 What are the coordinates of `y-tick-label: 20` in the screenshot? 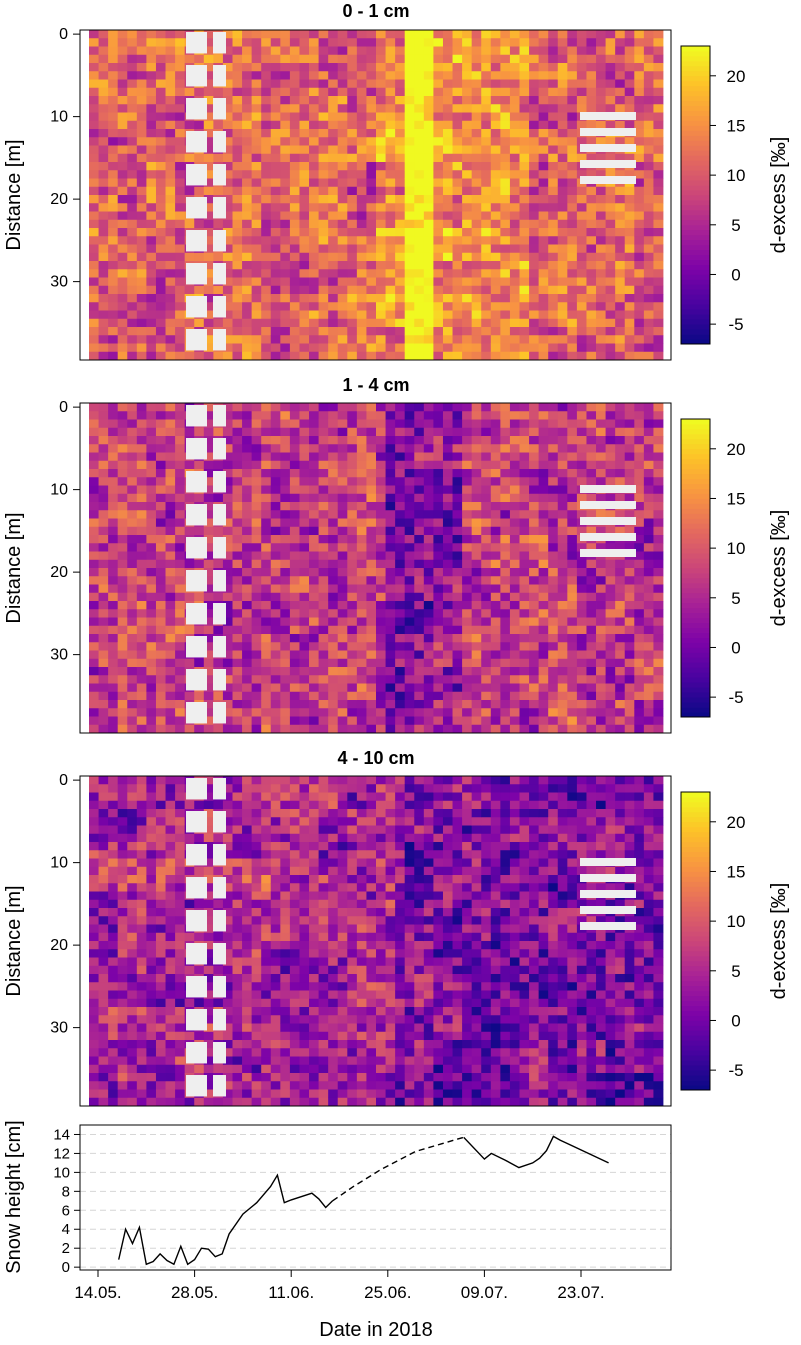 It's located at (59, 572).